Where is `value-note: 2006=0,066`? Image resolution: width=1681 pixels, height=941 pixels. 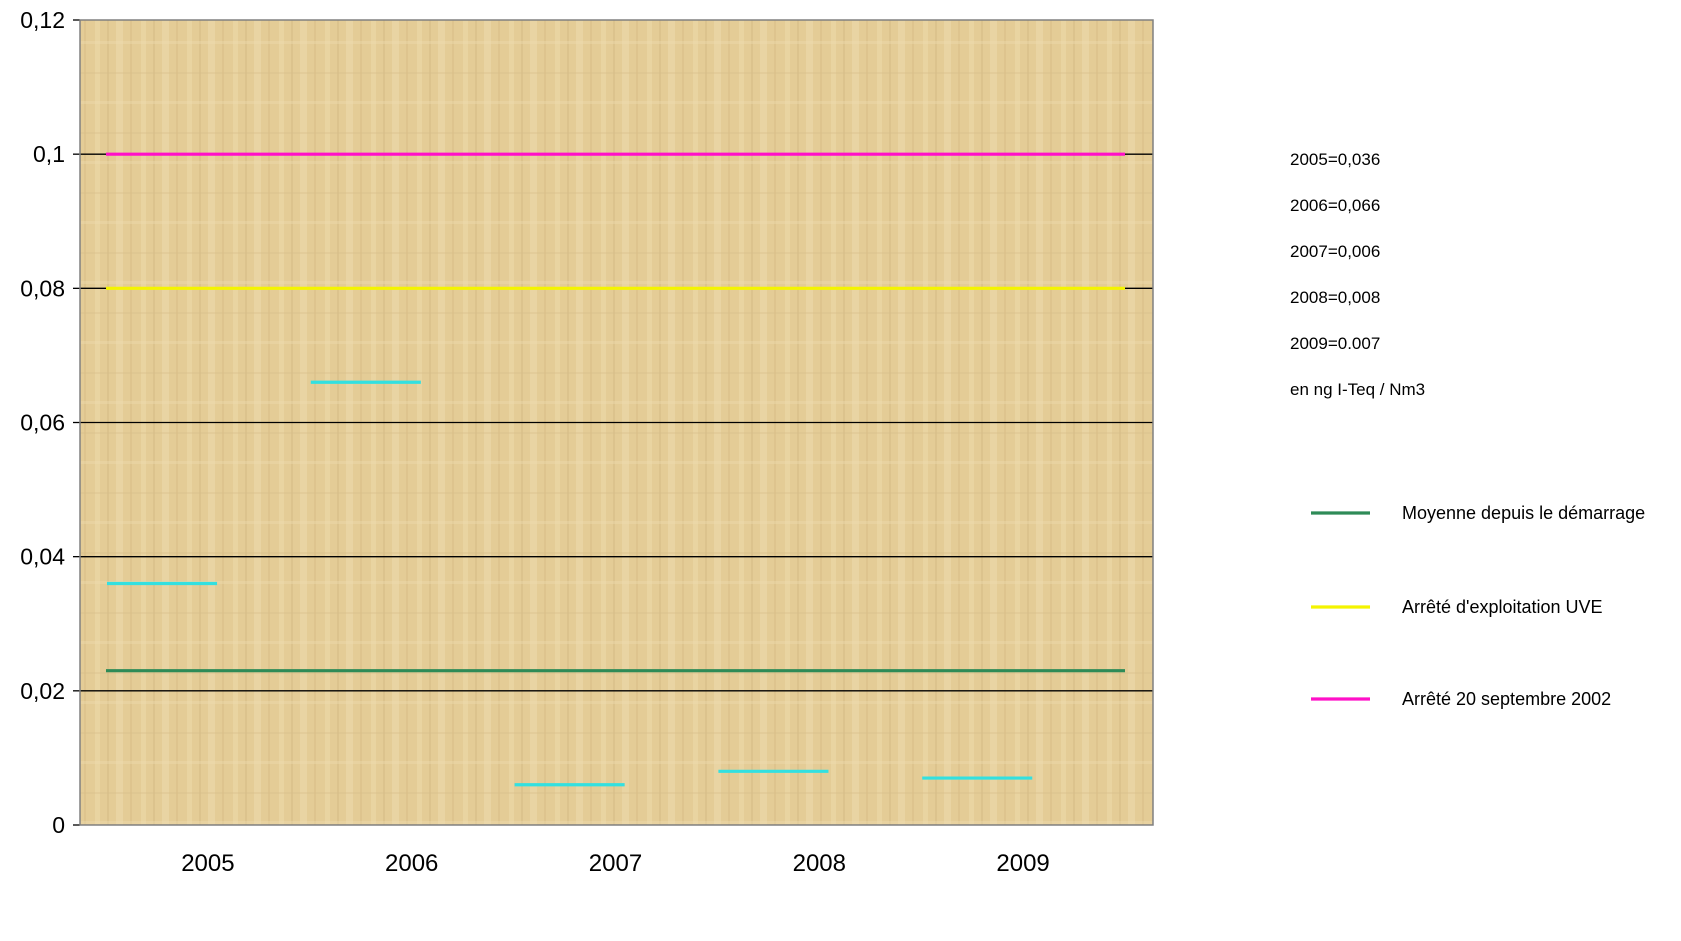
value-note: 2006=0,066 is located at coordinates (1335, 205).